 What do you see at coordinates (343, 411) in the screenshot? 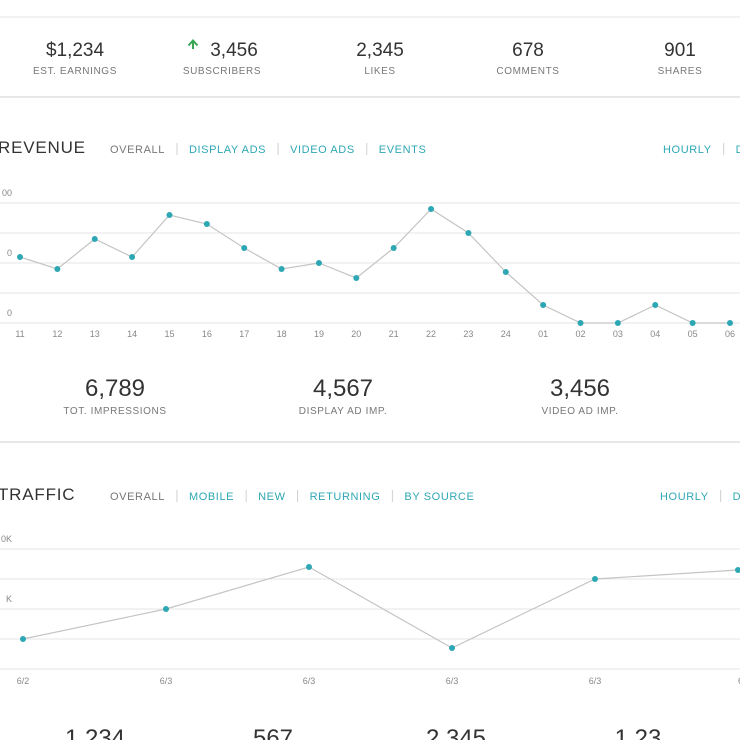
I see `stat-label: DISPLAY AD IMP.` at bounding box center [343, 411].